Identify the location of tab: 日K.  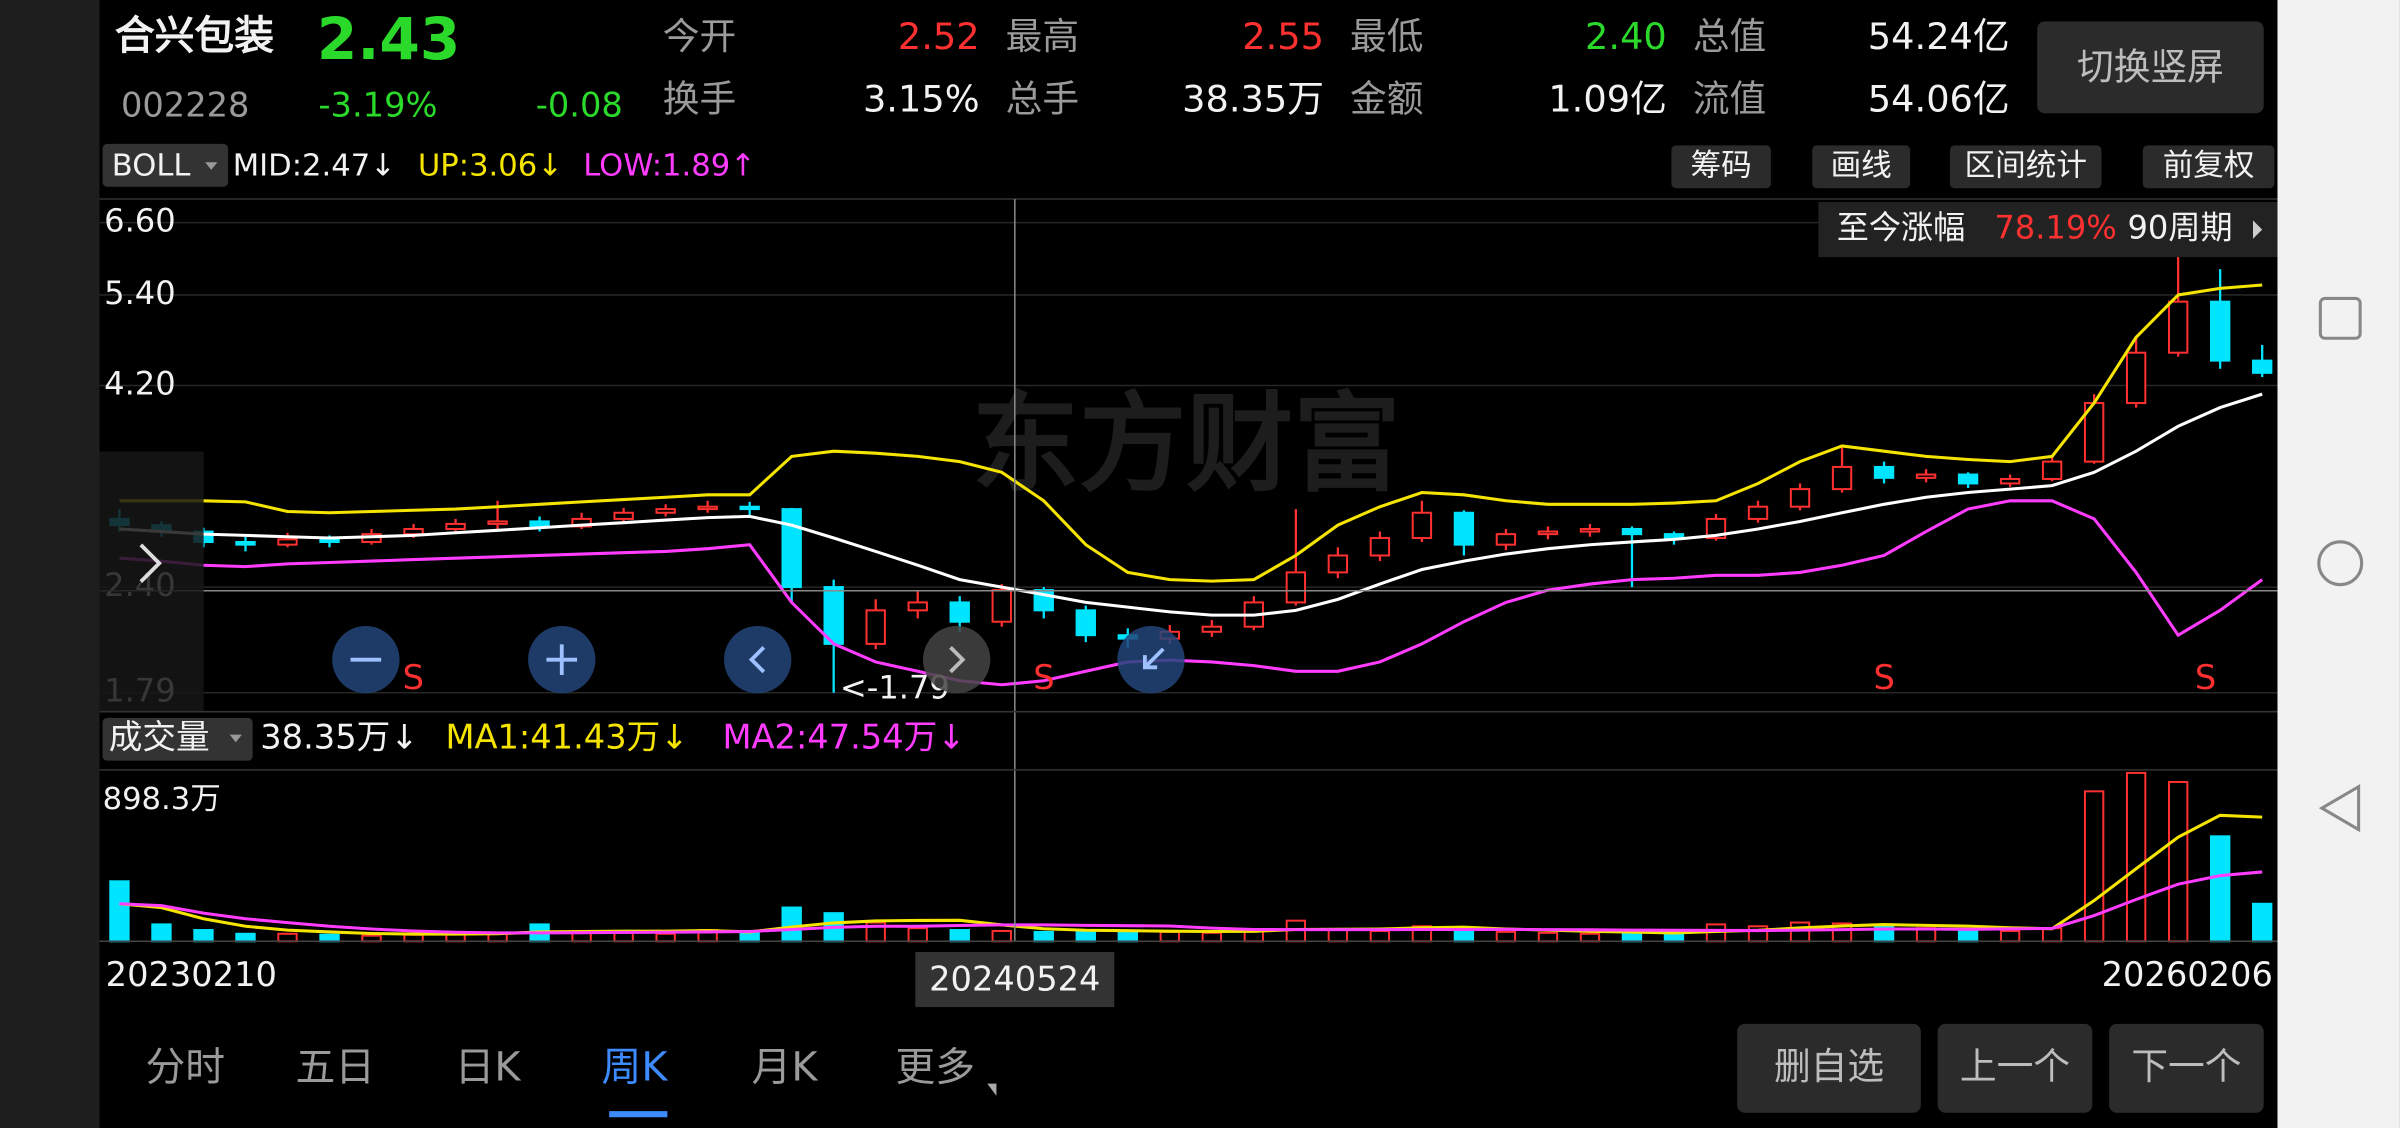
(488, 1067).